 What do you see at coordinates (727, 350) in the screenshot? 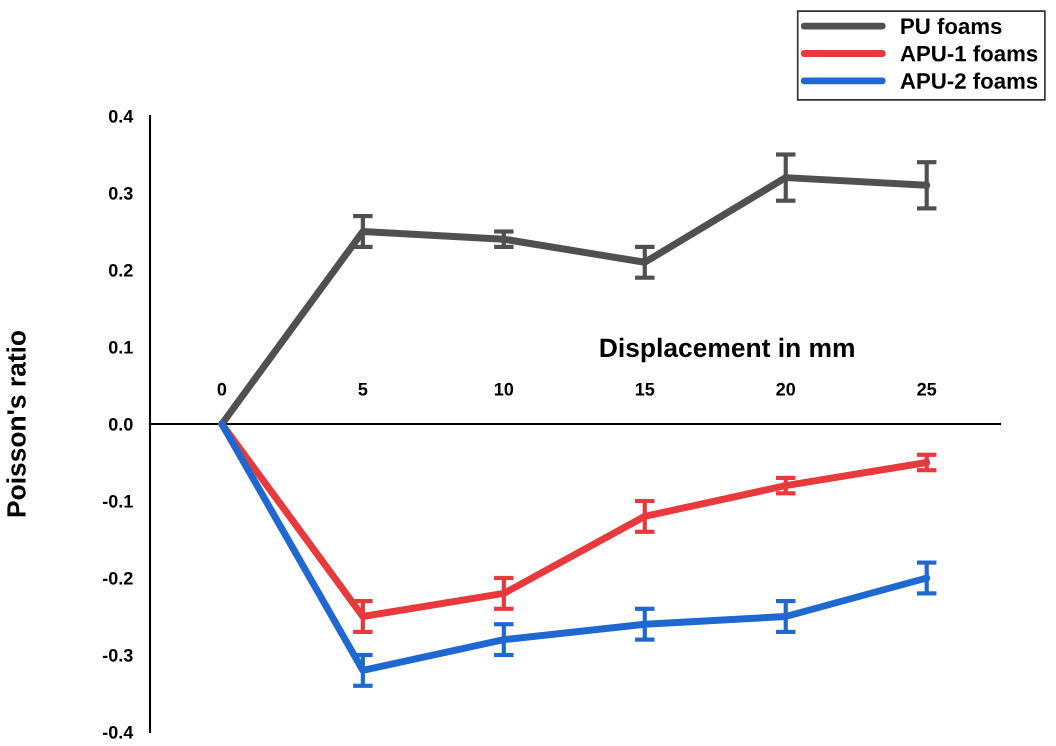
I see `x-axis-title: Displacement in mm` at bounding box center [727, 350].